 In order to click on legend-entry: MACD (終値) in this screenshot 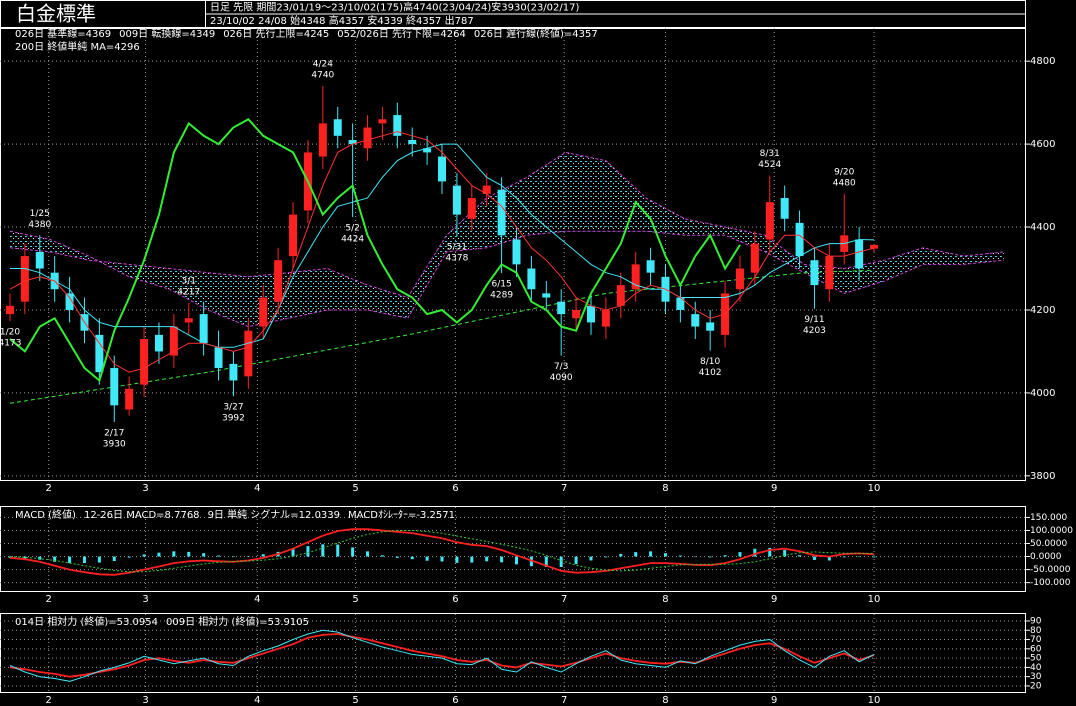, I will do `click(45, 514)`.